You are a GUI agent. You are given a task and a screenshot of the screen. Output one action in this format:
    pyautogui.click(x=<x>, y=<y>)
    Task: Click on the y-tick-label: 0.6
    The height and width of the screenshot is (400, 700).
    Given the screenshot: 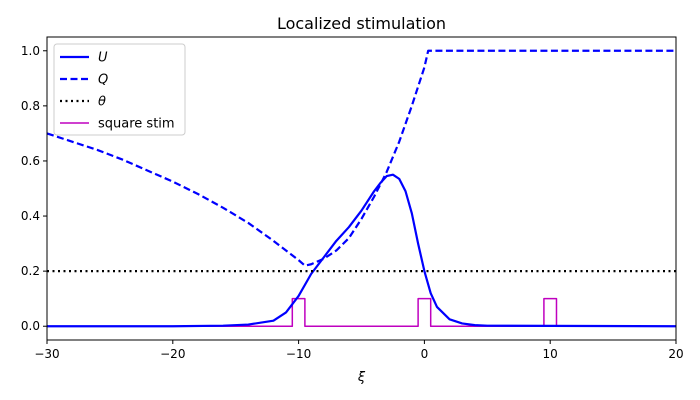 What is the action you would take?
    pyautogui.click(x=30, y=161)
    